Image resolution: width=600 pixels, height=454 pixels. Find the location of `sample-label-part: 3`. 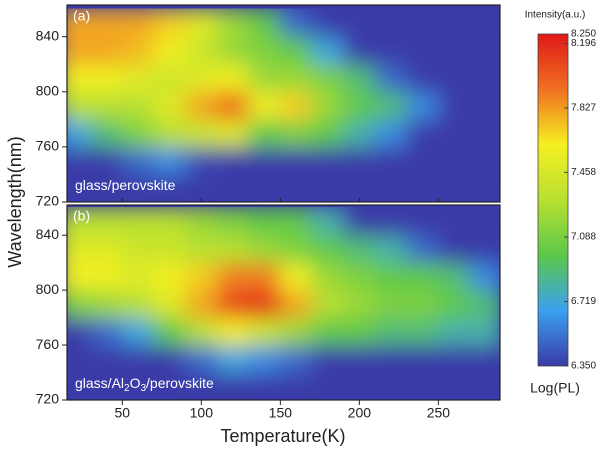

sample-label-part: 3 is located at coordinates (143, 388).